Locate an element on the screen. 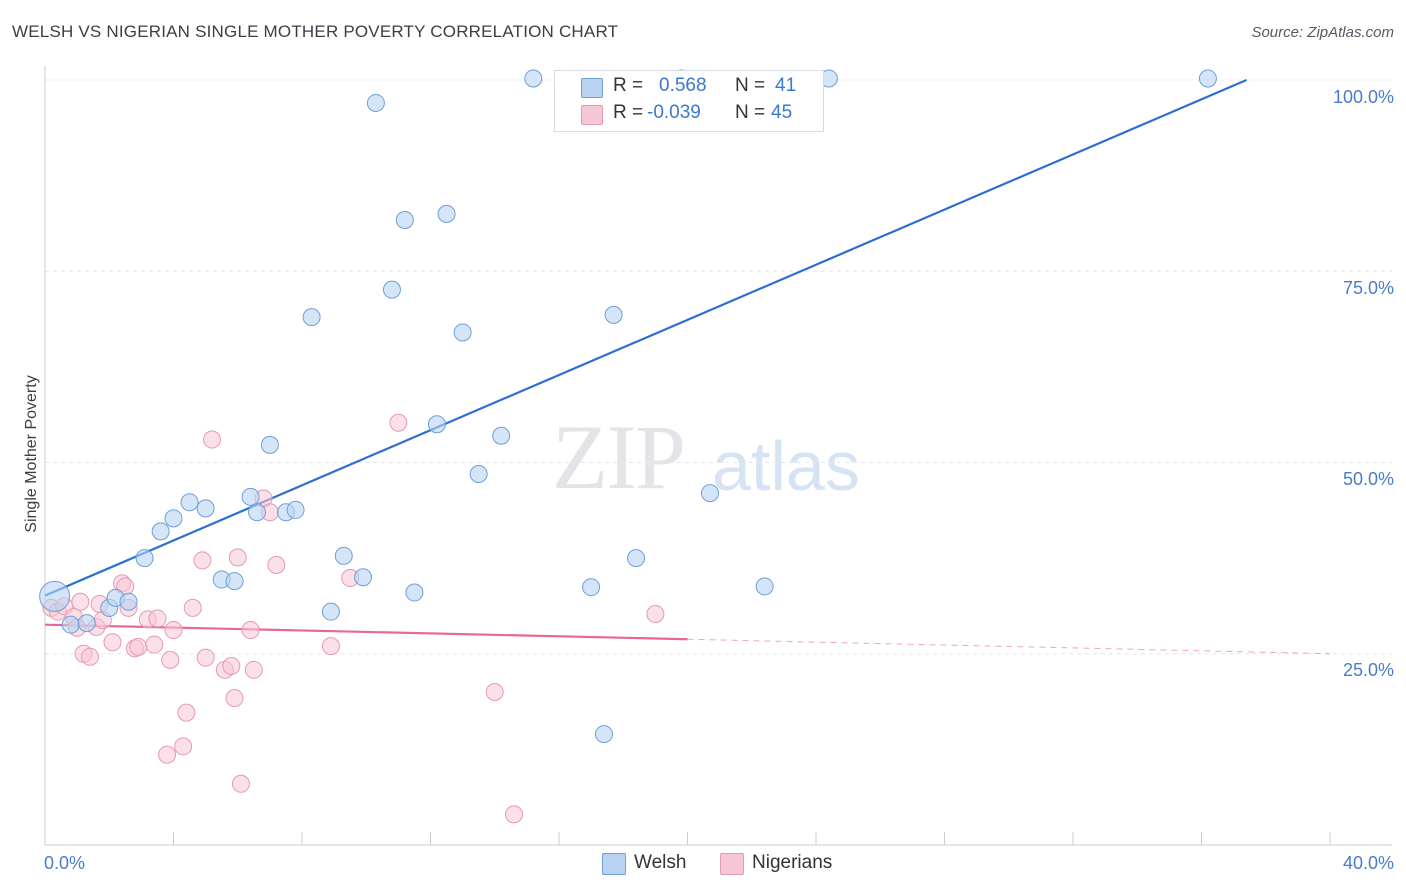 This screenshot has height=892, width=1406. welsh-n-value: 41 is located at coordinates (786, 85).